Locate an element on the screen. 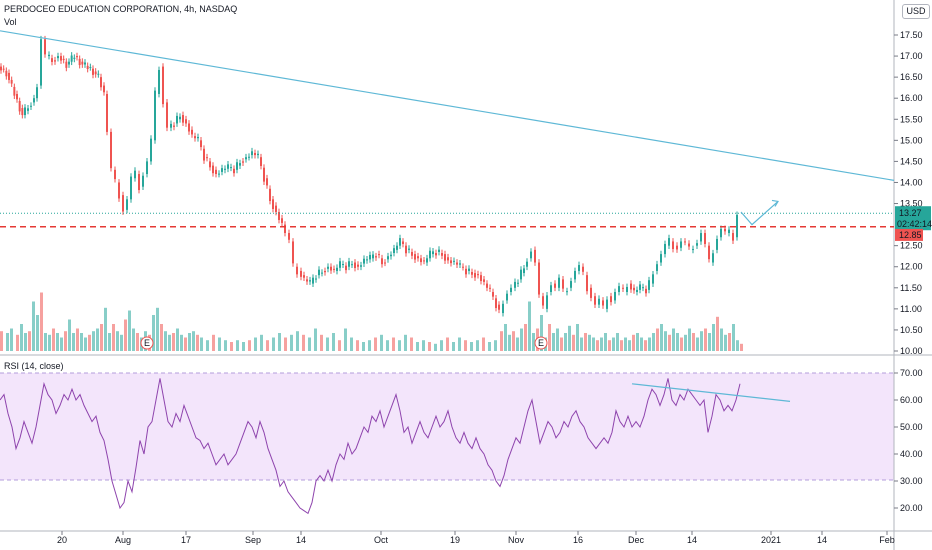  price-tick-label: 14.00 is located at coordinates (911, 182).